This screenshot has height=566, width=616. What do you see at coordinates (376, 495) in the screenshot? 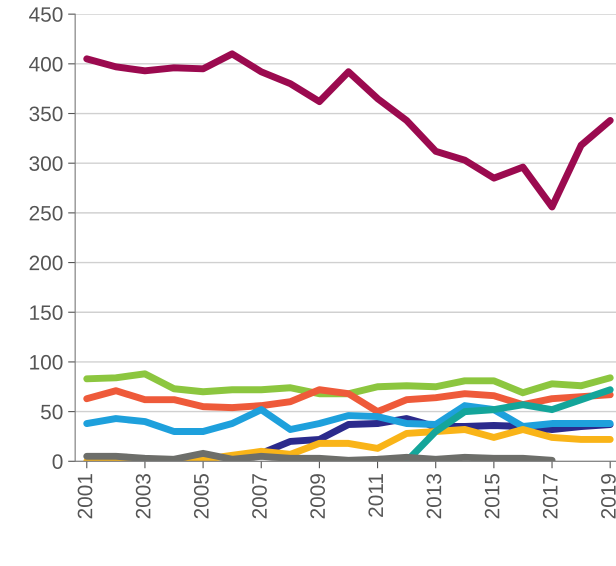
I see `x-tick-label: 2011` at bounding box center [376, 495].